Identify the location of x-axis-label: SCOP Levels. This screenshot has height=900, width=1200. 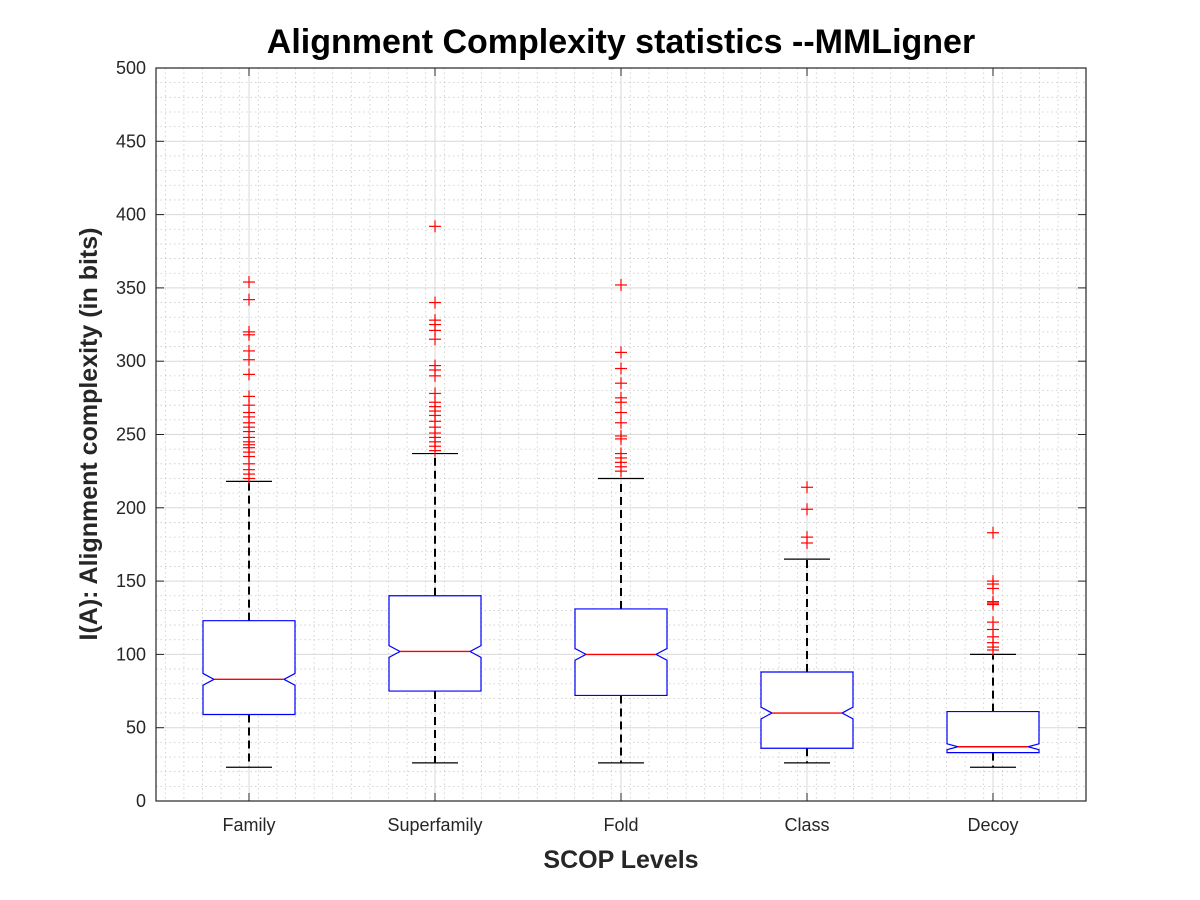
(620, 860).